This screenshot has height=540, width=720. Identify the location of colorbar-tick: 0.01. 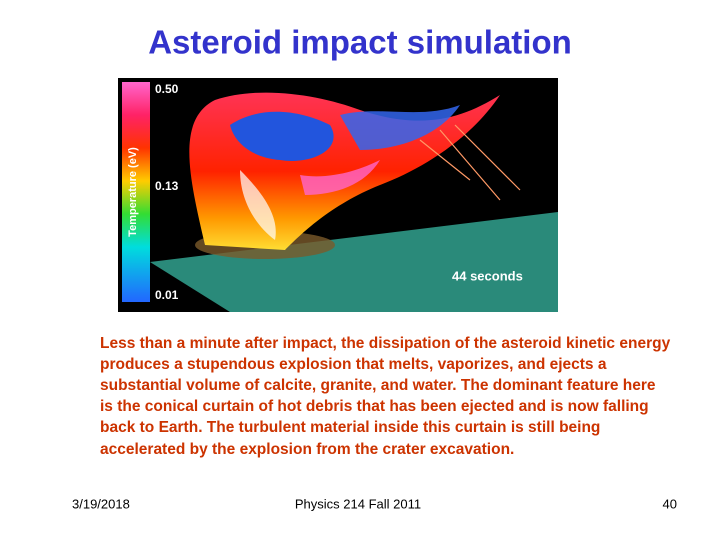
(167, 295).